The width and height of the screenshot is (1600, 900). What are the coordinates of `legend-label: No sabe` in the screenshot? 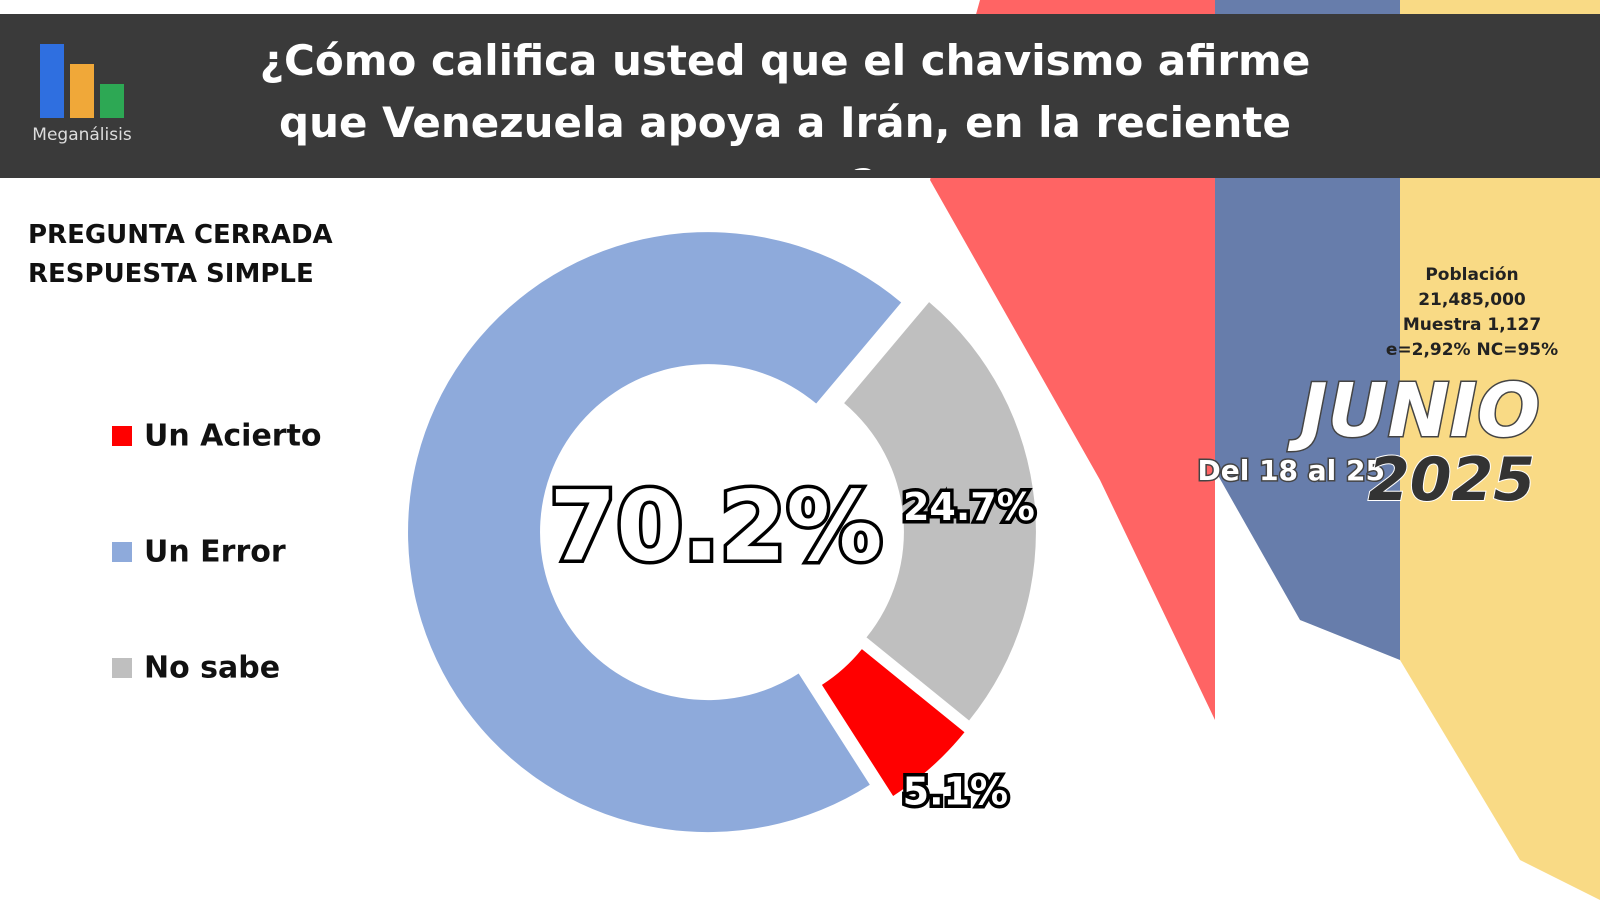 It's located at (212, 668).